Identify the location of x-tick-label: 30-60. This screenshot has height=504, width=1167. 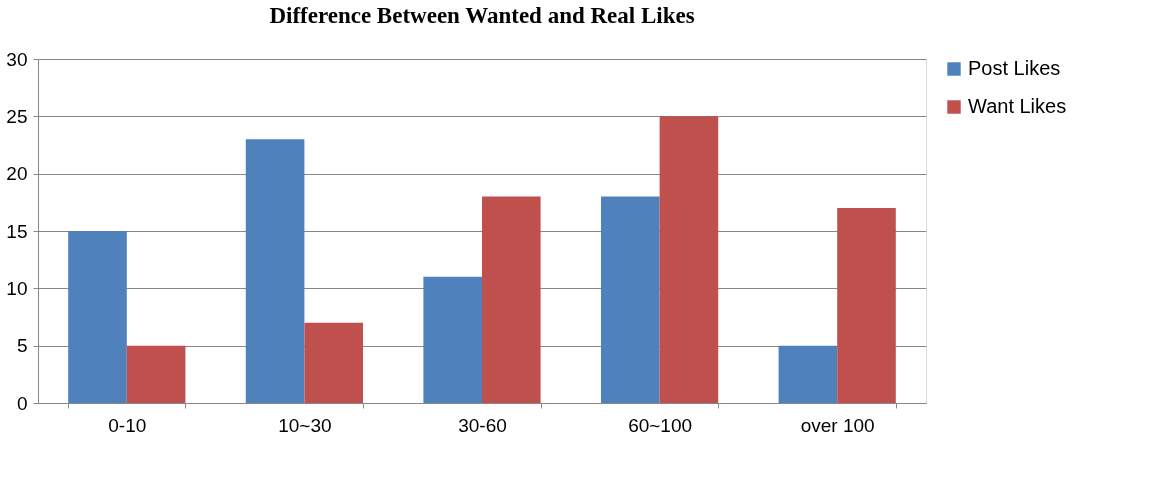
(482, 425).